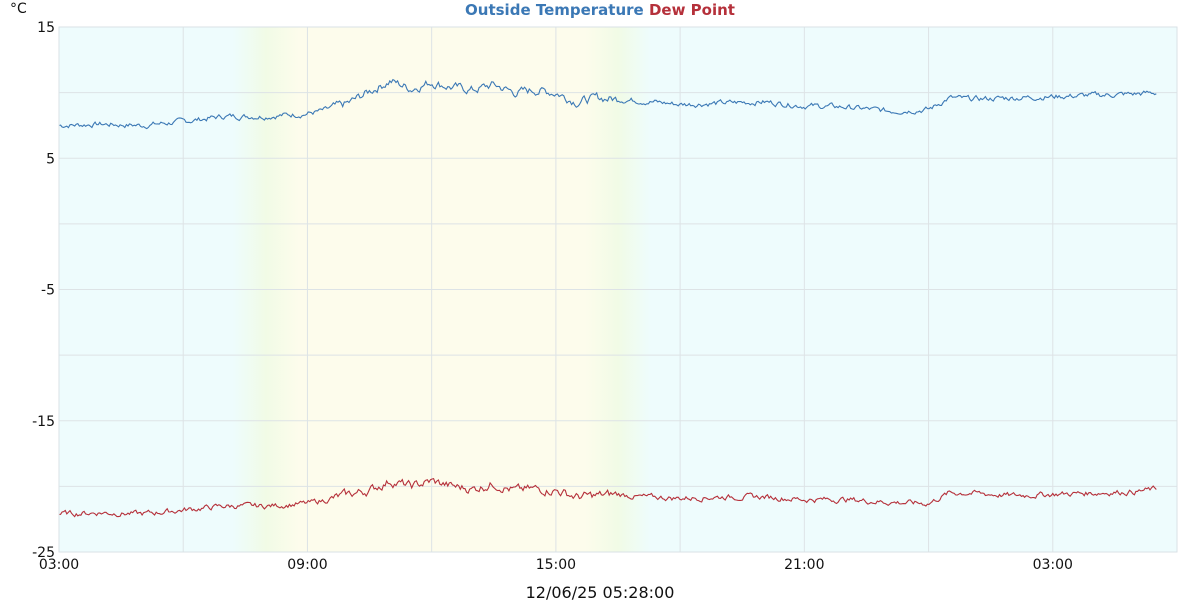  What do you see at coordinates (46, 28) in the screenshot?
I see `y-tick-label: 15` at bounding box center [46, 28].